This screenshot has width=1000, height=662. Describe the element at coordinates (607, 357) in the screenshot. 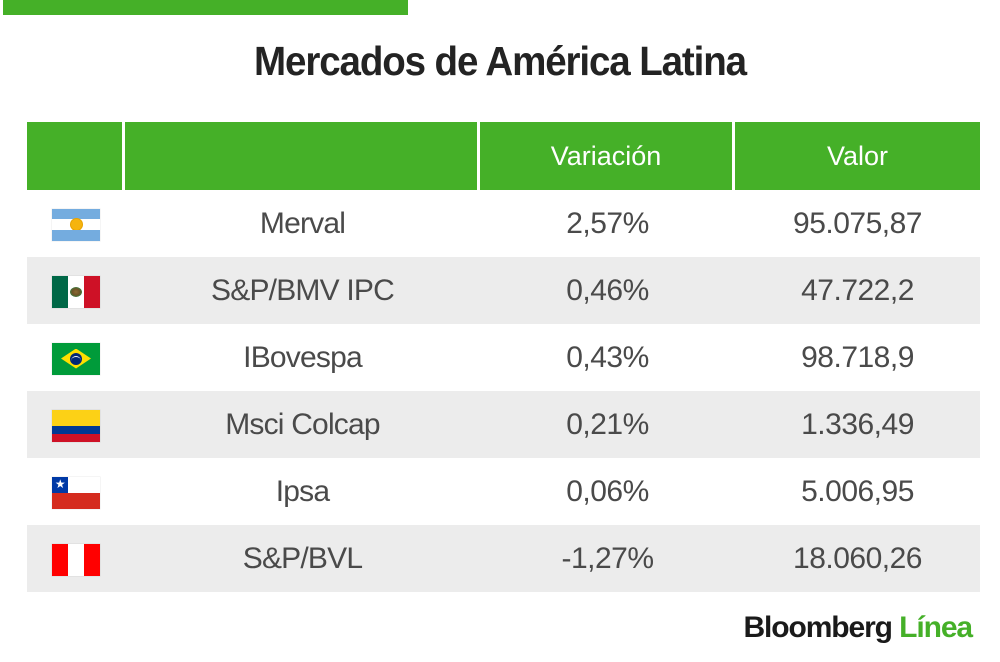

I see `cell-variacion: 0,43%` at that location.